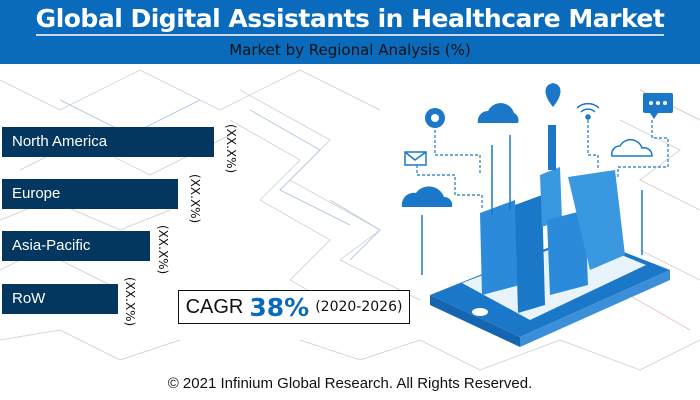 The width and height of the screenshot is (700, 400). I want to click on bar-row: RoW, so click(60, 299).